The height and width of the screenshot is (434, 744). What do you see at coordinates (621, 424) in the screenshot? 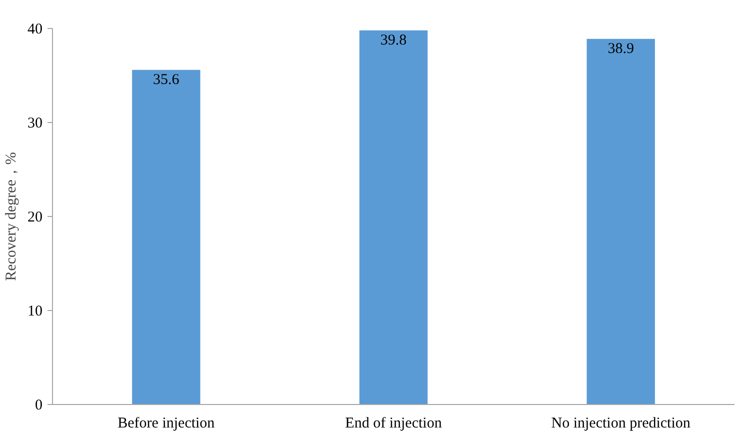
I see `x-tick-label: No injection prediction` at bounding box center [621, 424].